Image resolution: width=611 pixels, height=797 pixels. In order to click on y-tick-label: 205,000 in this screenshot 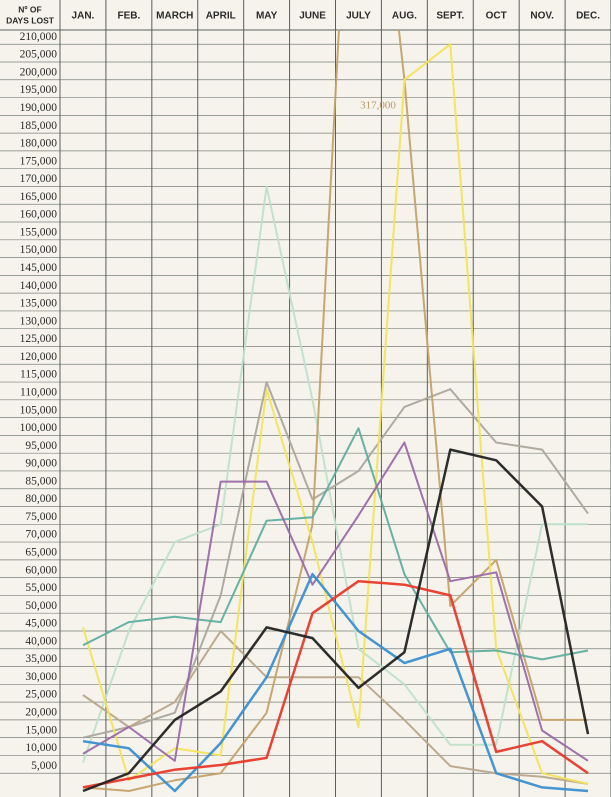, I will do `click(39, 55)`.